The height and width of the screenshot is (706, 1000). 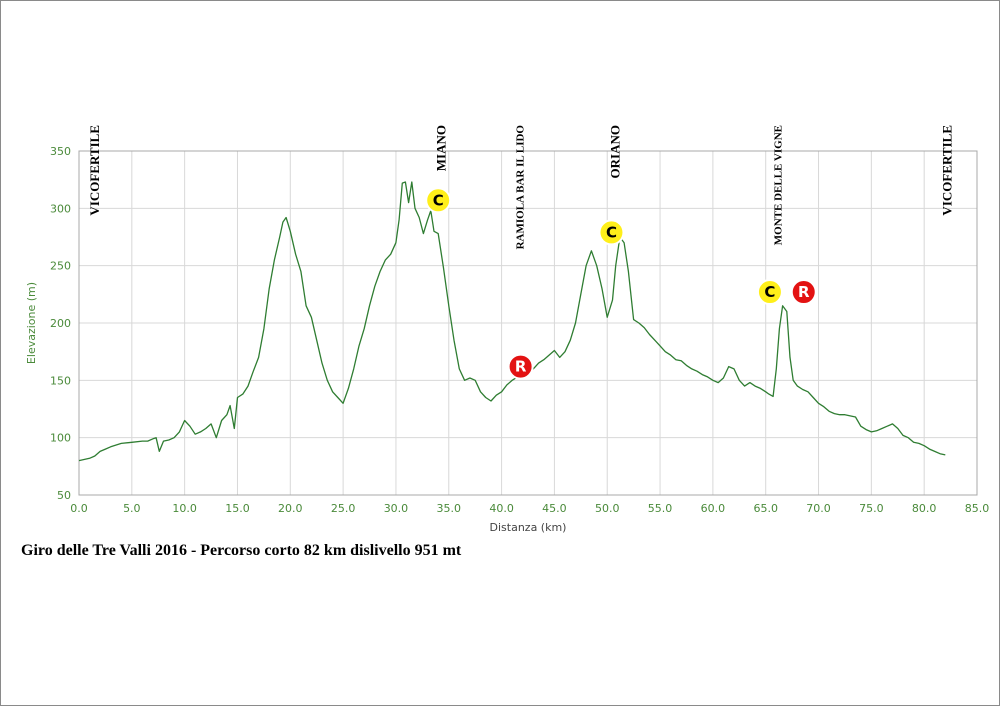 What do you see at coordinates (60, 438) in the screenshot?
I see `y-tick-label: 100` at bounding box center [60, 438].